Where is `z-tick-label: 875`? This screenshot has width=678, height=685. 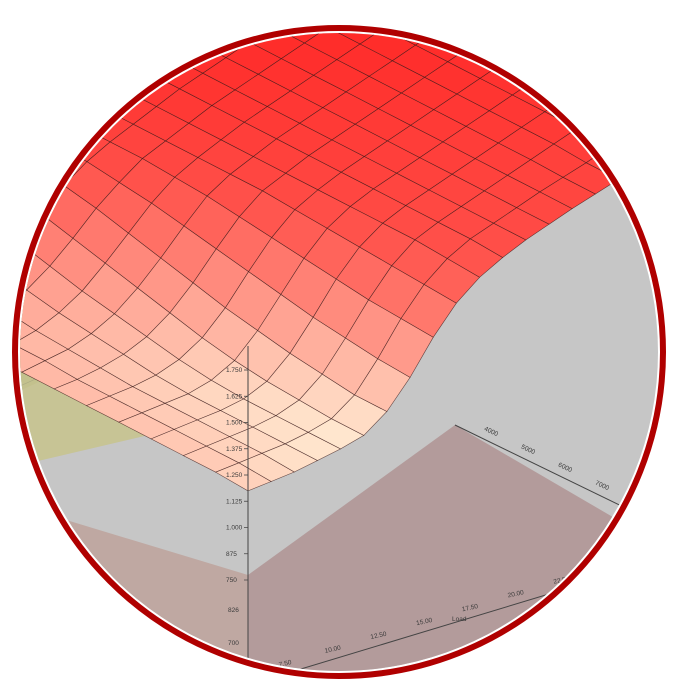
z-tick-label: 875 is located at coordinates (231, 554).